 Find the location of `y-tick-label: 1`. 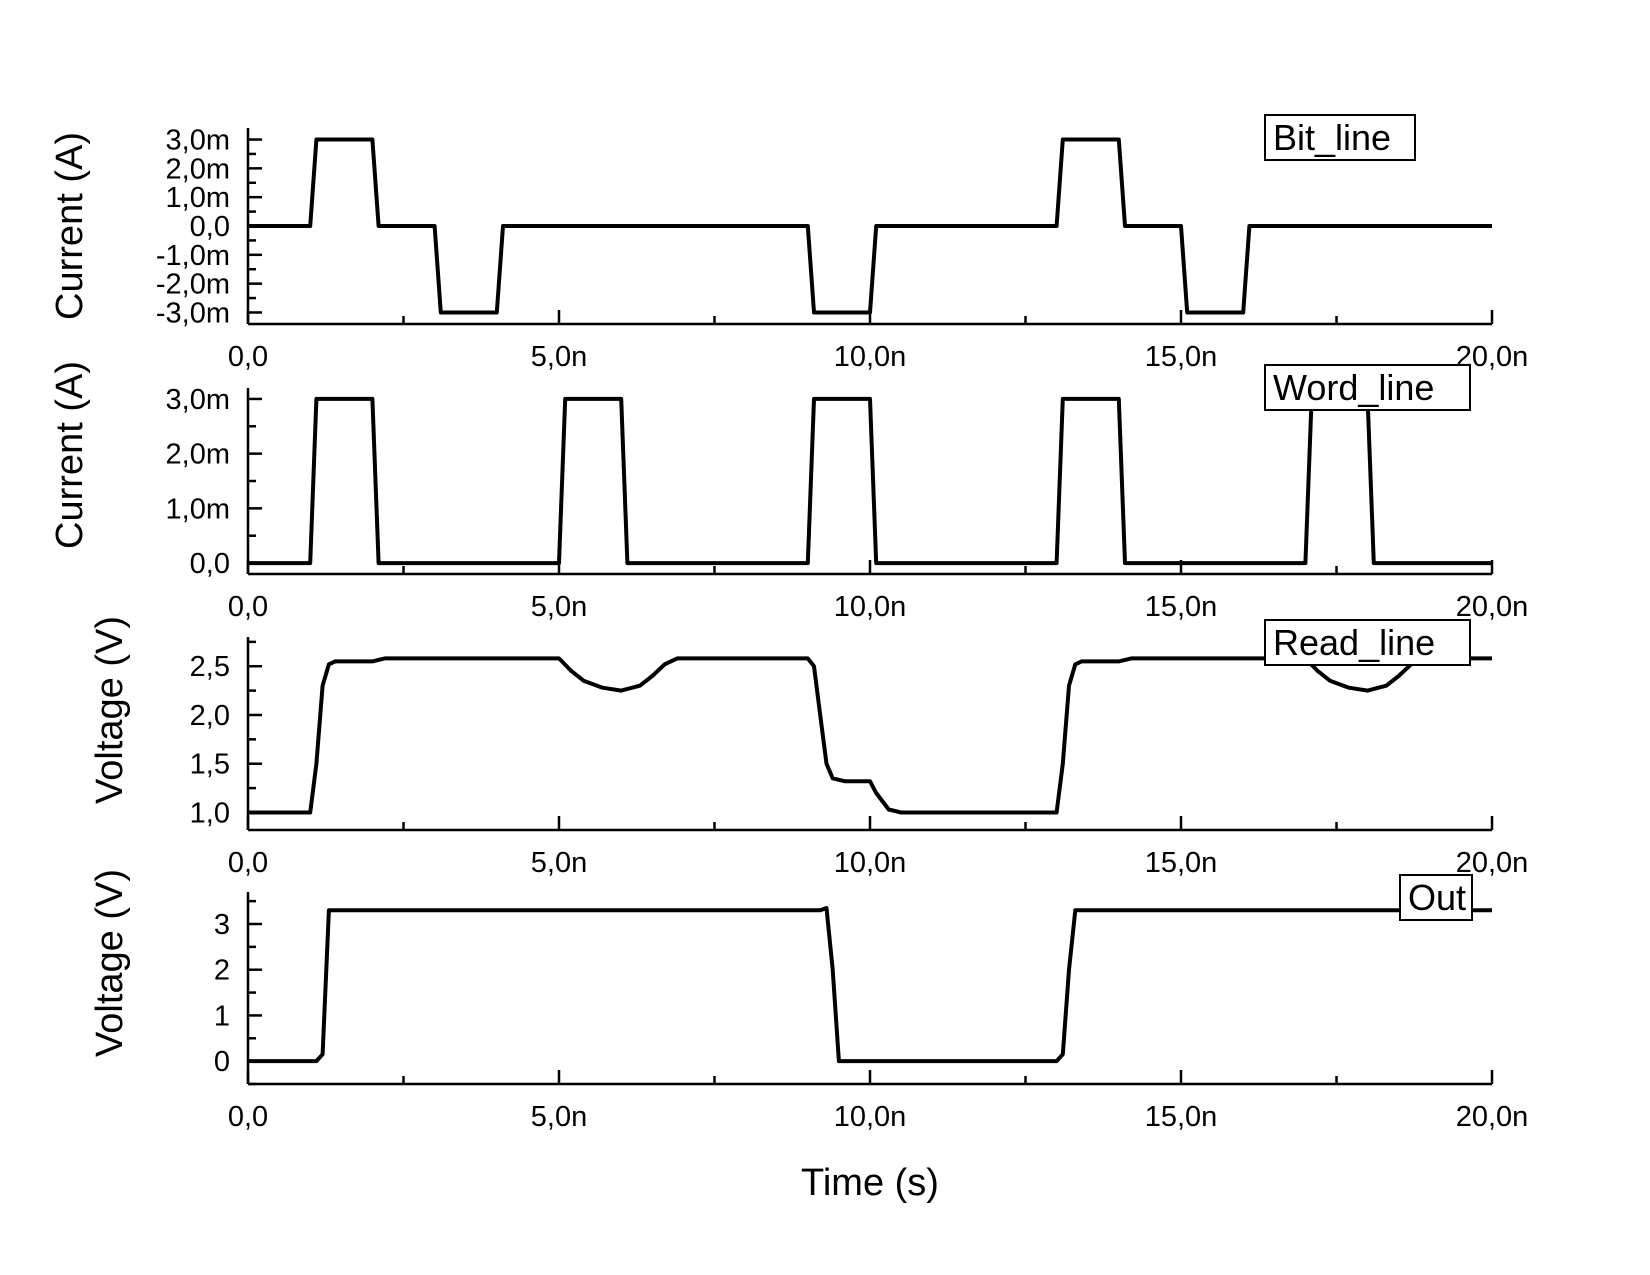

y-tick-label: 1 is located at coordinates (222, 1016).